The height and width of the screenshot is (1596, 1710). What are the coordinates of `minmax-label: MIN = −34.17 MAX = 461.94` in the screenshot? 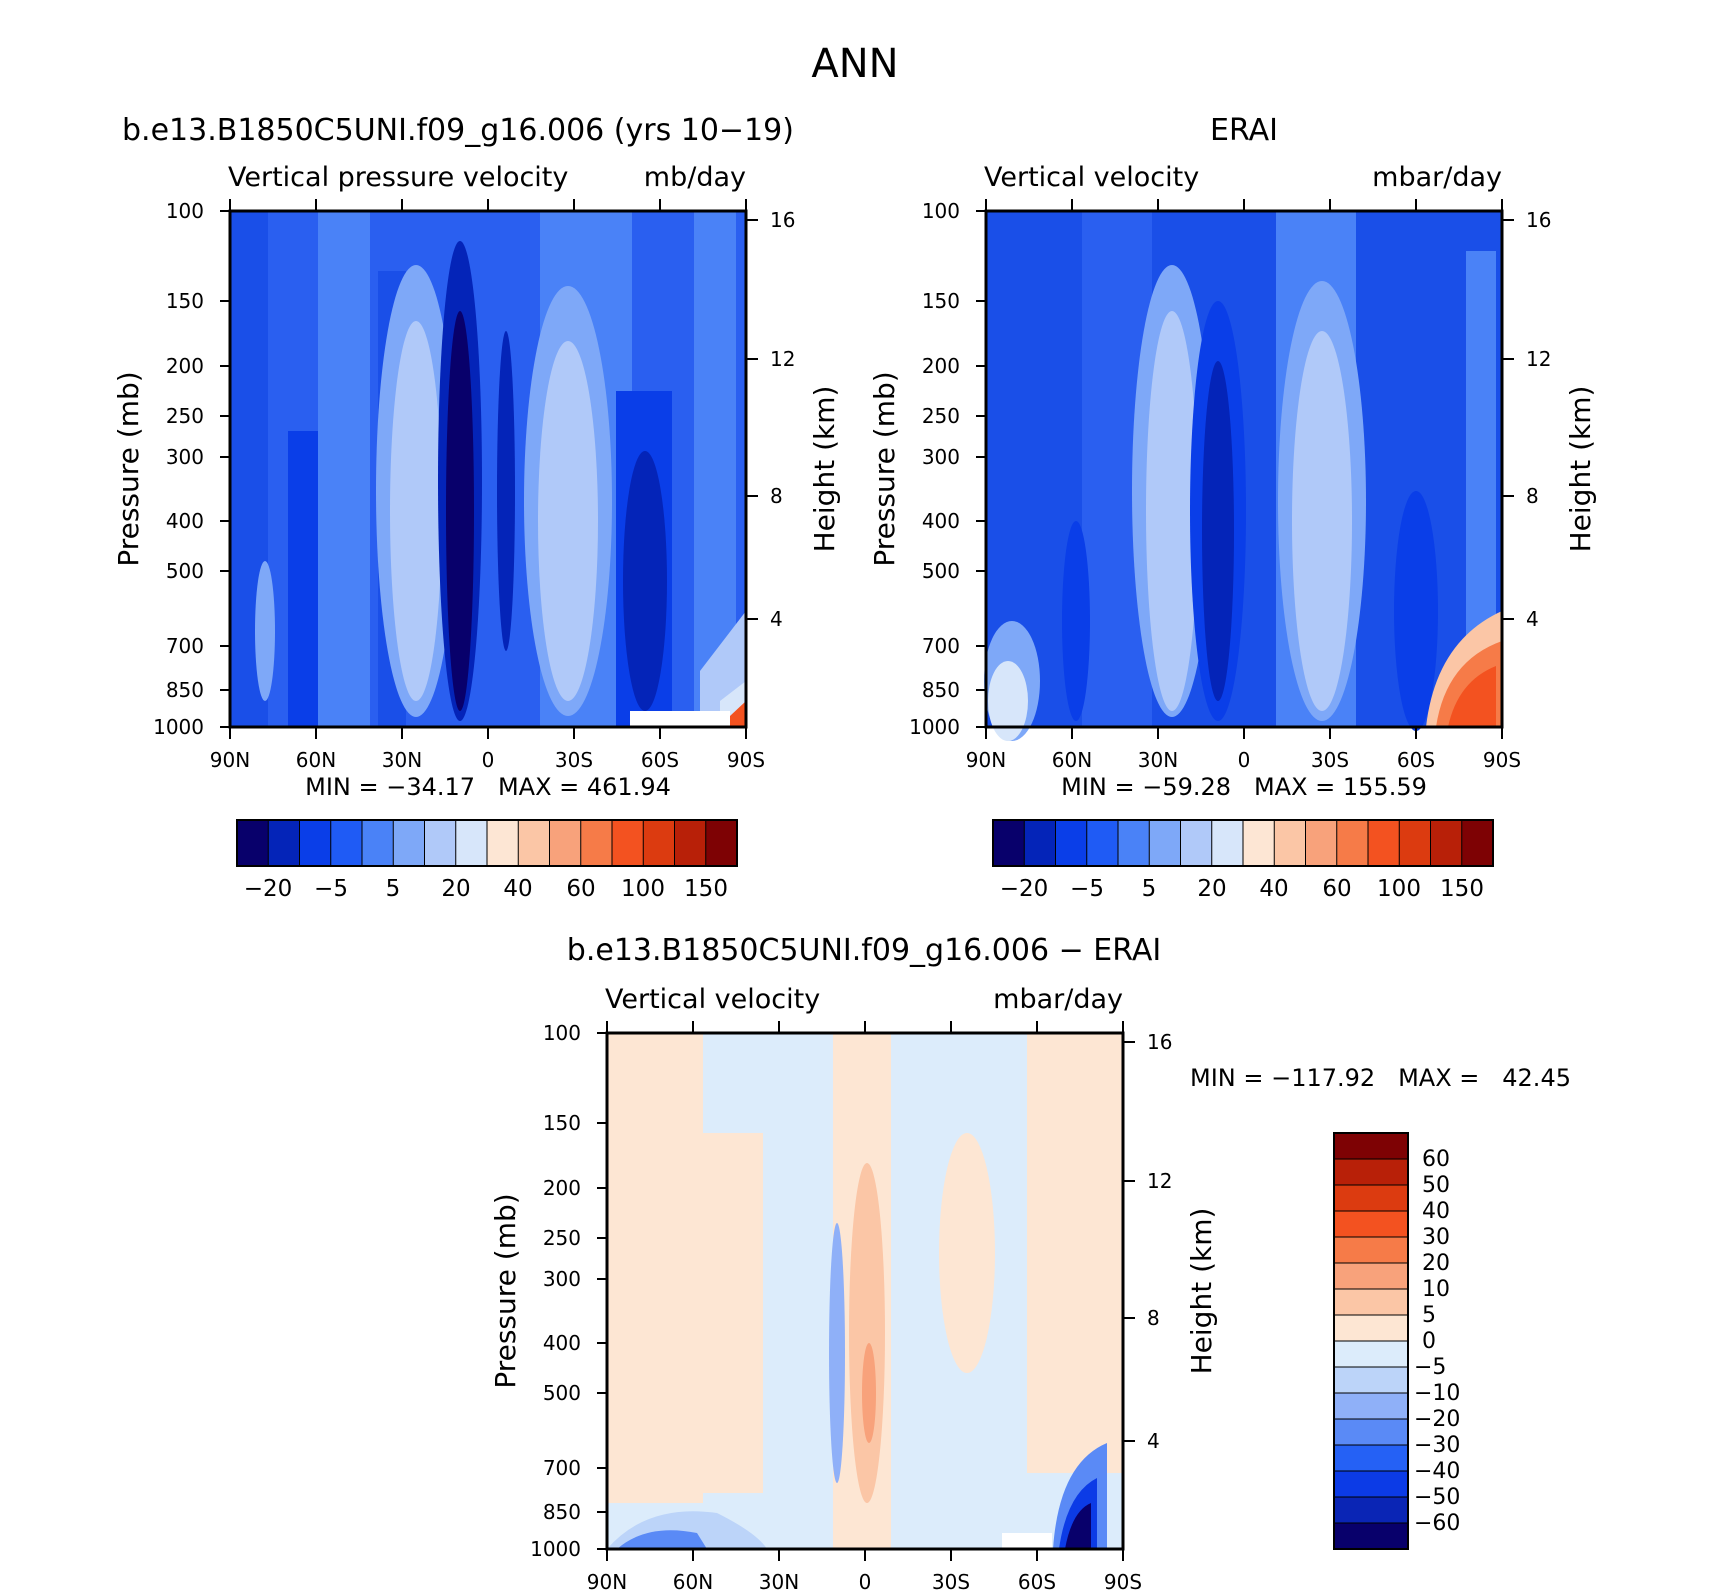 It's located at (488, 787).